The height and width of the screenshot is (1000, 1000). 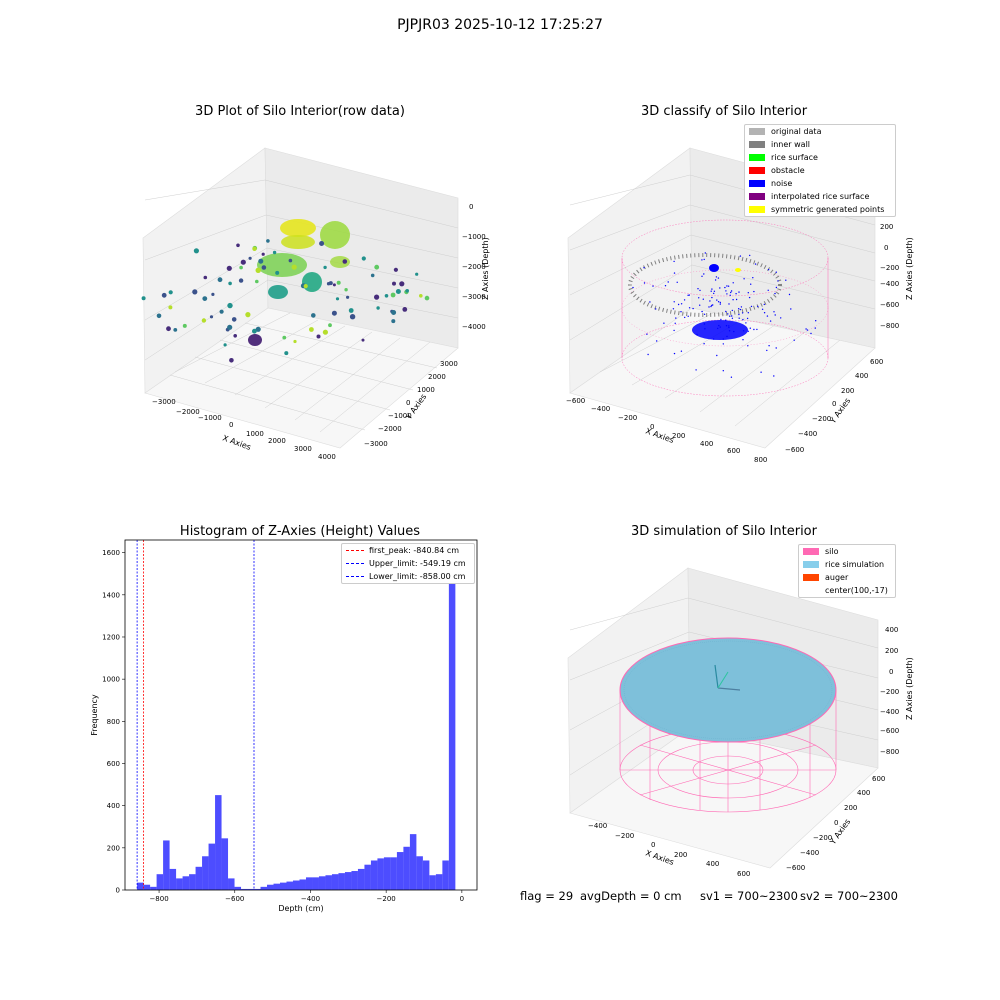 I want to click on raw-panel-title: 3D Plot of Silo Interior(row data), so click(x=300, y=111).